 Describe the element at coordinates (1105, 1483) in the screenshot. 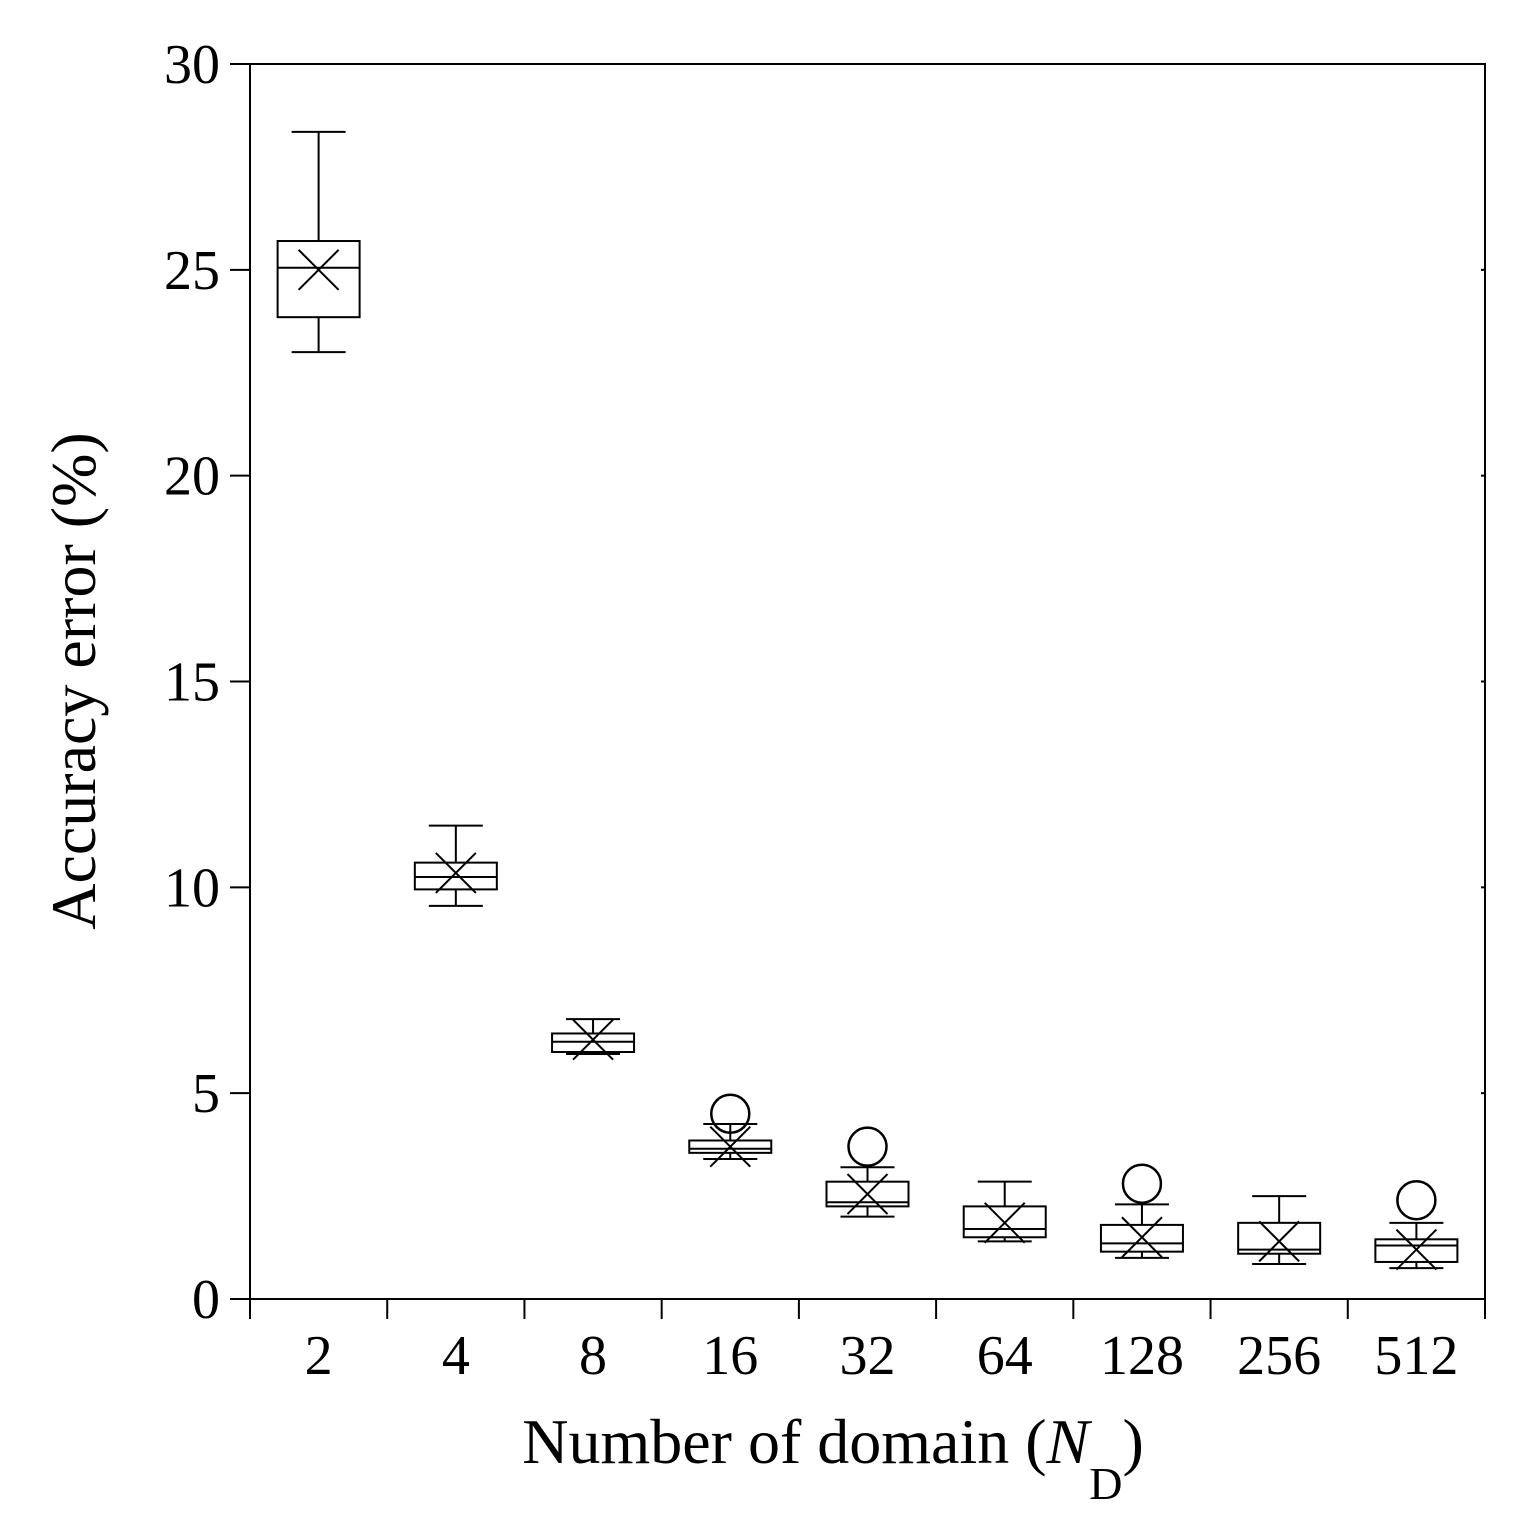

I see `x-axis-title-subscript: D` at that location.